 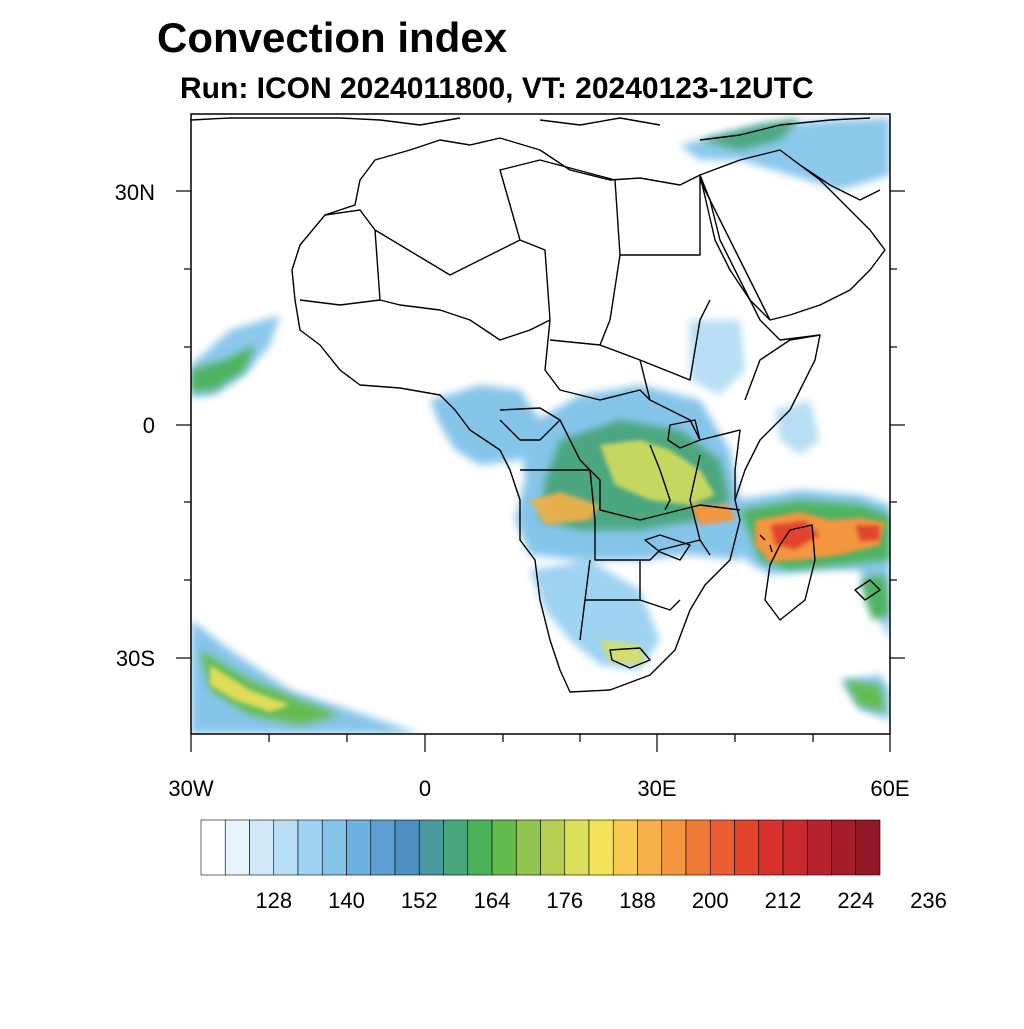 I want to click on colorbar-tick-label: 212, so click(x=783, y=900).